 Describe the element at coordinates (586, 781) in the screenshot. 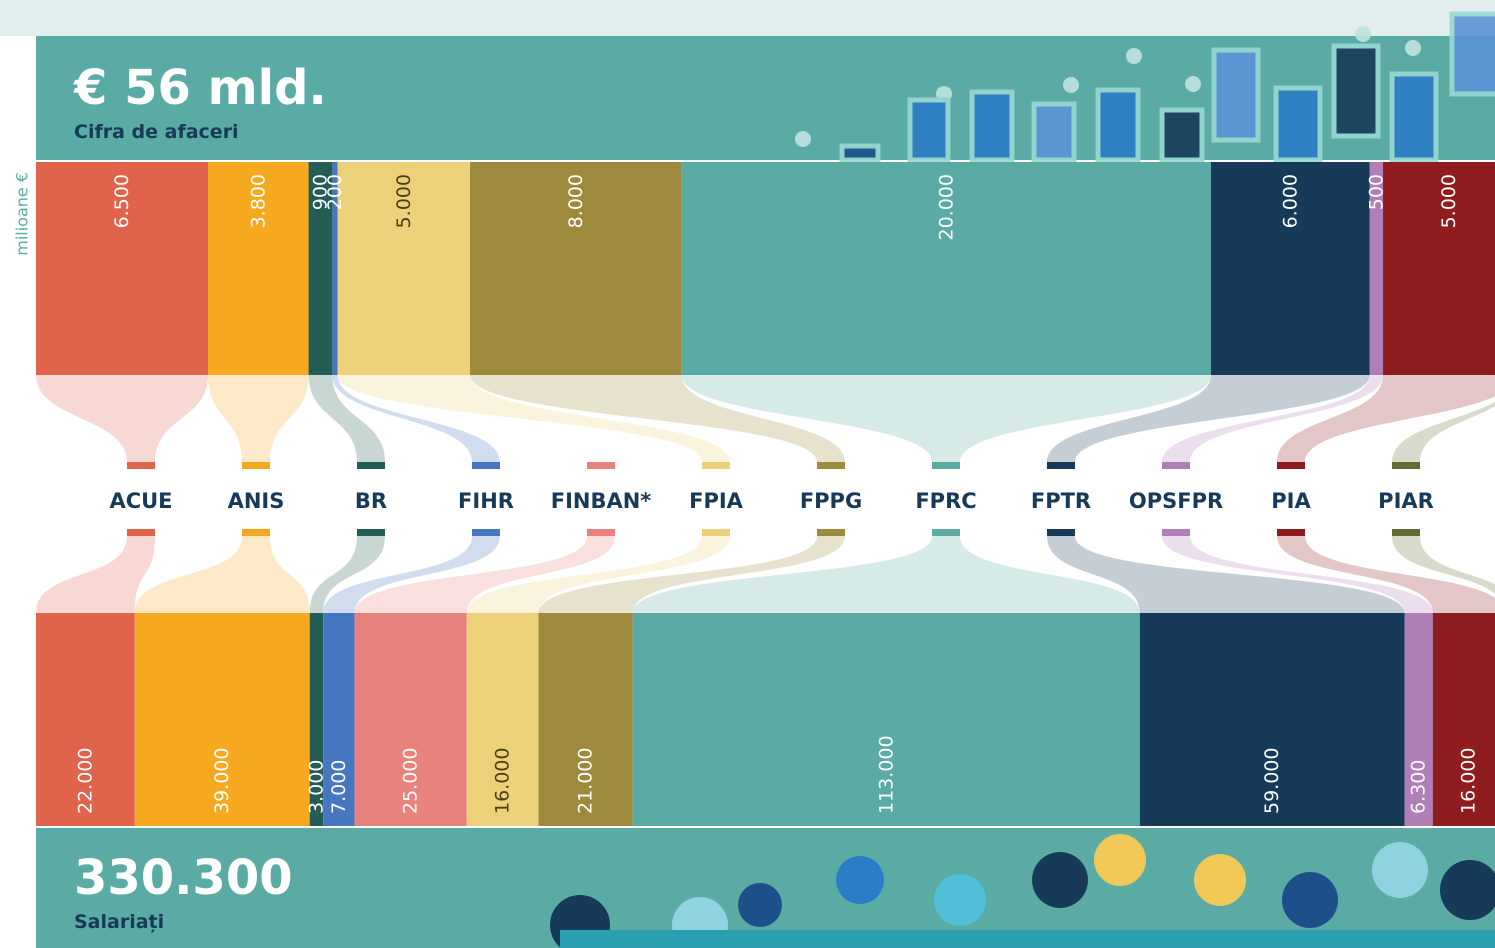

I see `value-label: 21.000` at that location.